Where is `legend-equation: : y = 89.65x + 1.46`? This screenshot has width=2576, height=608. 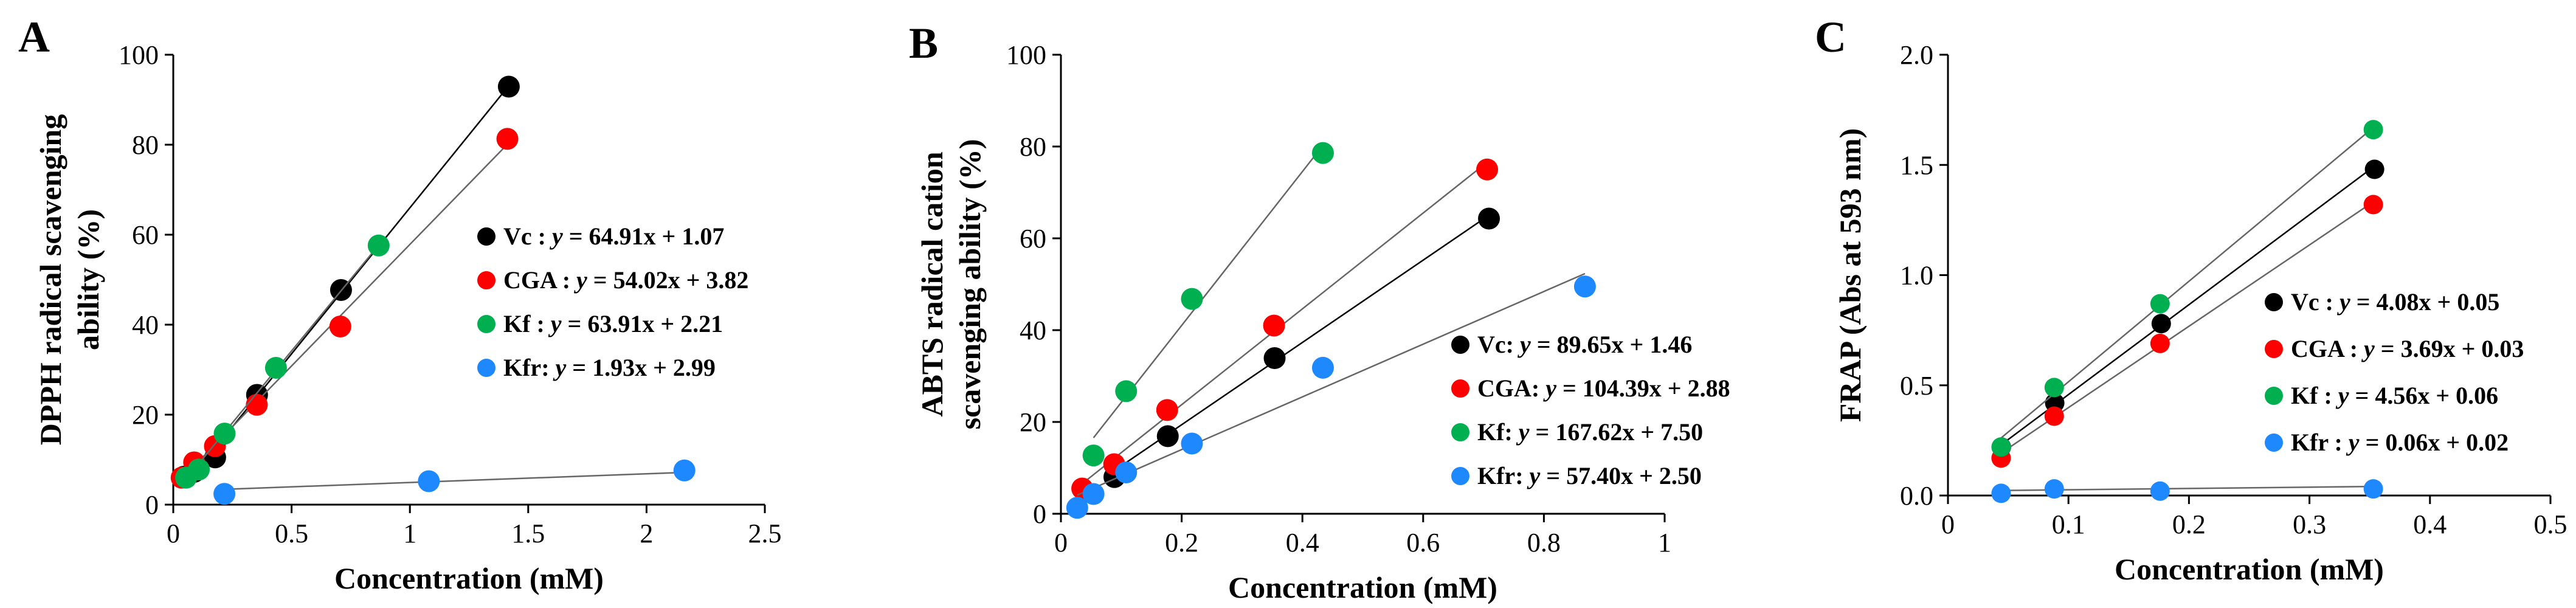 legend-equation: : y = 89.65x + 1.46 is located at coordinates (1599, 344).